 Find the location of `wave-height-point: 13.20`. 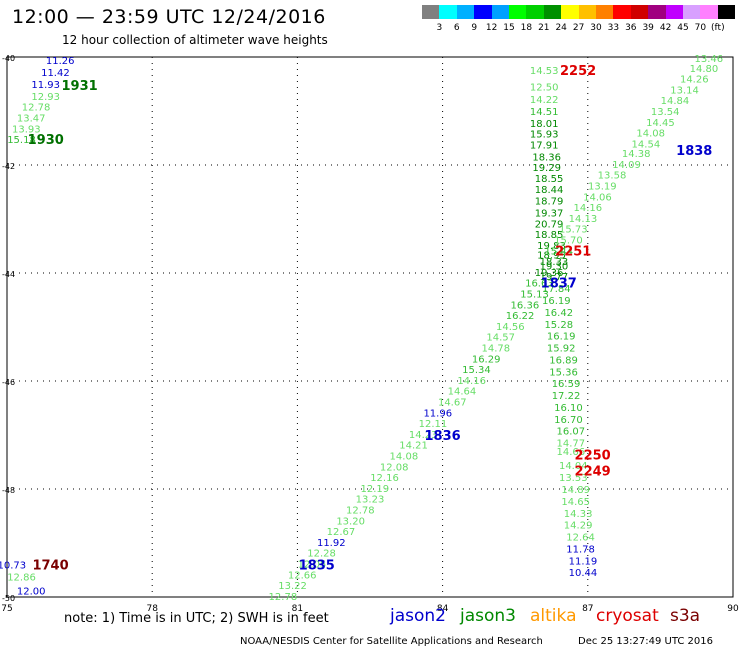

wave-height-point: 13.20 is located at coordinates (350, 521).